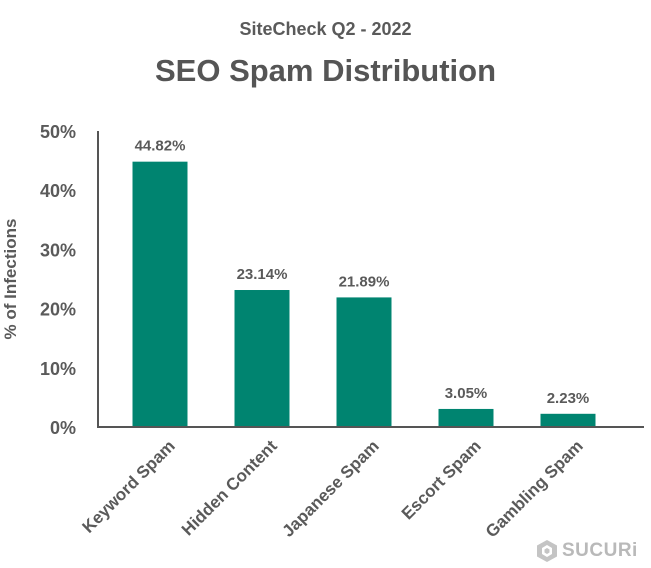 The height and width of the screenshot is (568, 651). Describe the element at coordinates (262, 358) in the screenshot. I see `bar-hidden-content` at that location.